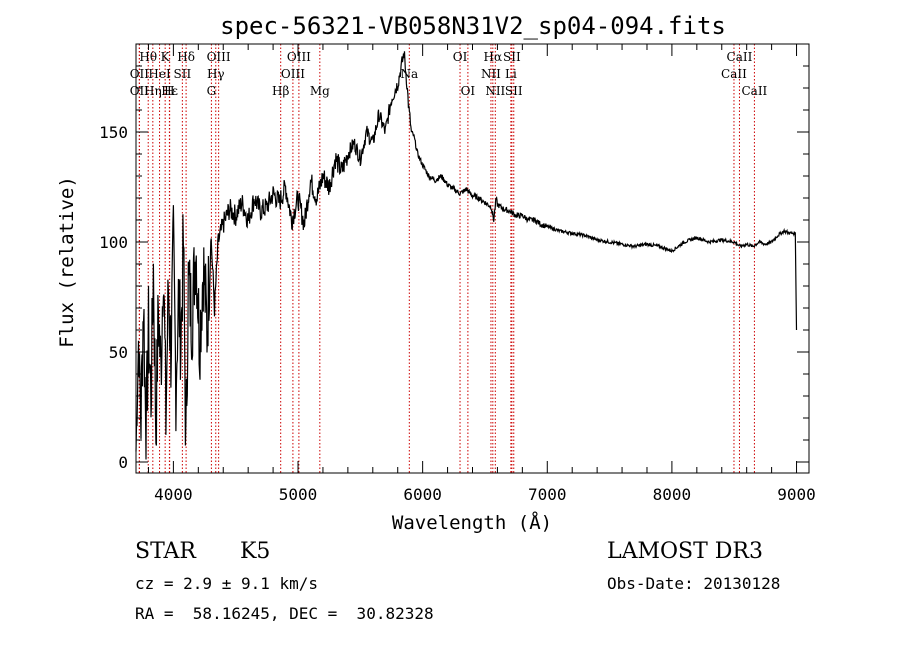  Describe the element at coordinates (734, 74) in the screenshot. I see `line-label-27: CaII` at that location.